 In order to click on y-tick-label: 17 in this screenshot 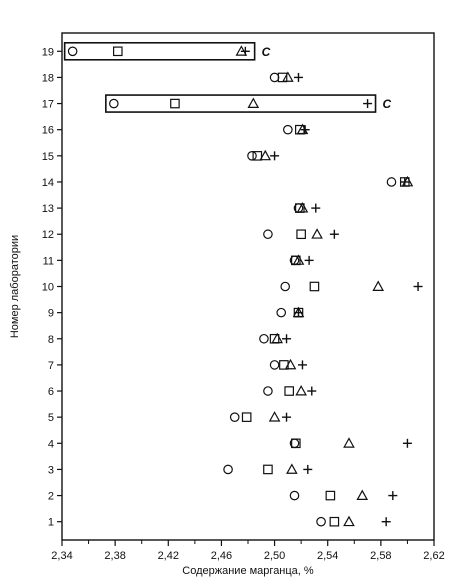, I will do `click(48, 105)`.